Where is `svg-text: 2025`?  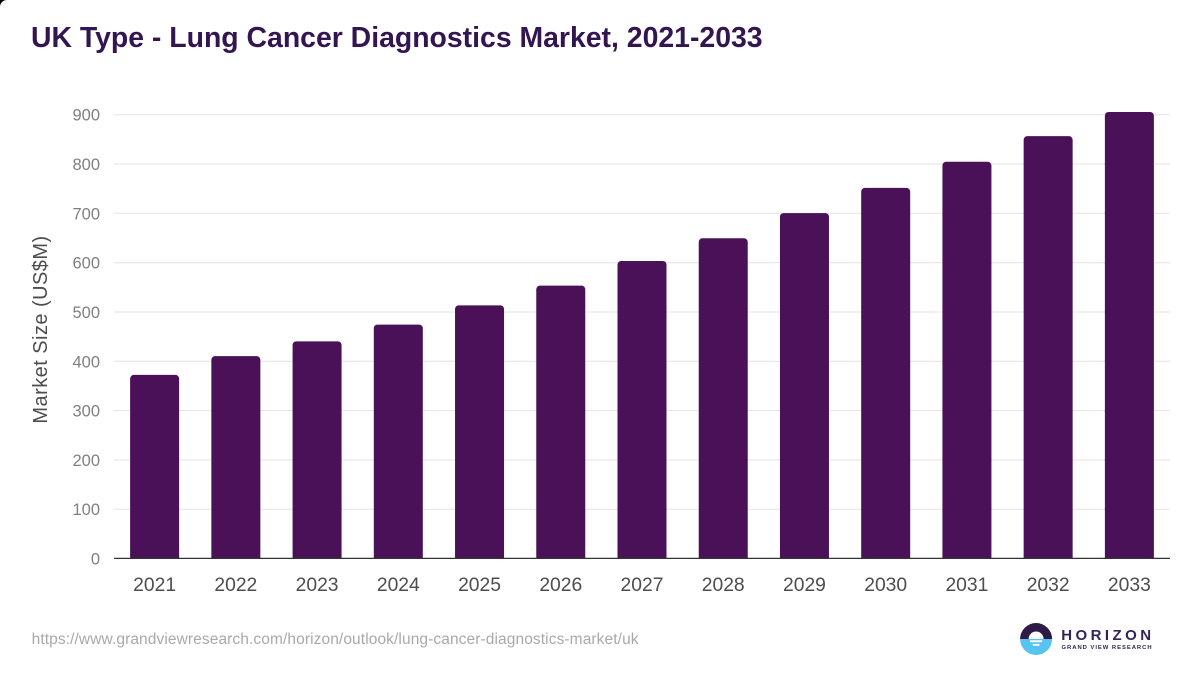 svg-text: 2025 is located at coordinates (479, 585).